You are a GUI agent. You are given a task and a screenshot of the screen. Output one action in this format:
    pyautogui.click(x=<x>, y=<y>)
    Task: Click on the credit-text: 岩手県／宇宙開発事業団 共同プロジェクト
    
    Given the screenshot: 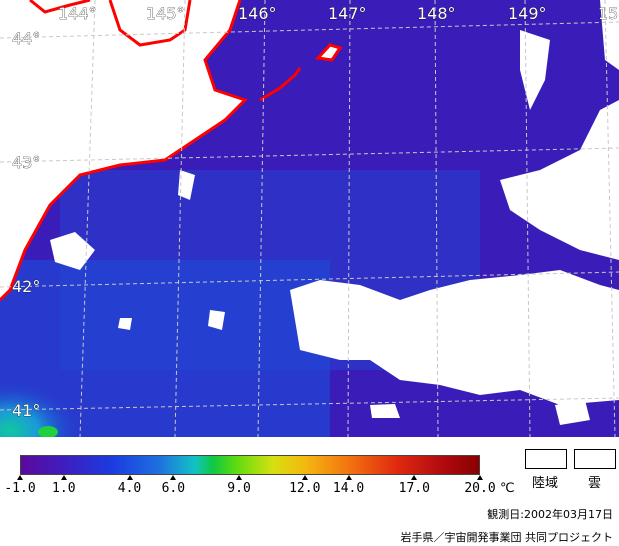 What is the action you would take?
    pyautogui.click(x=507, y=537)
    